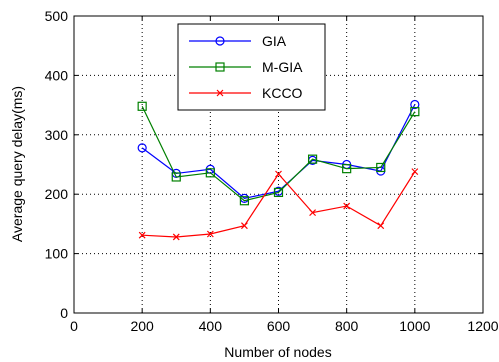 The width and height of the screenshot is (499, 362). I want to click on legend-item-kcco: KCCO, so click(246, 93).